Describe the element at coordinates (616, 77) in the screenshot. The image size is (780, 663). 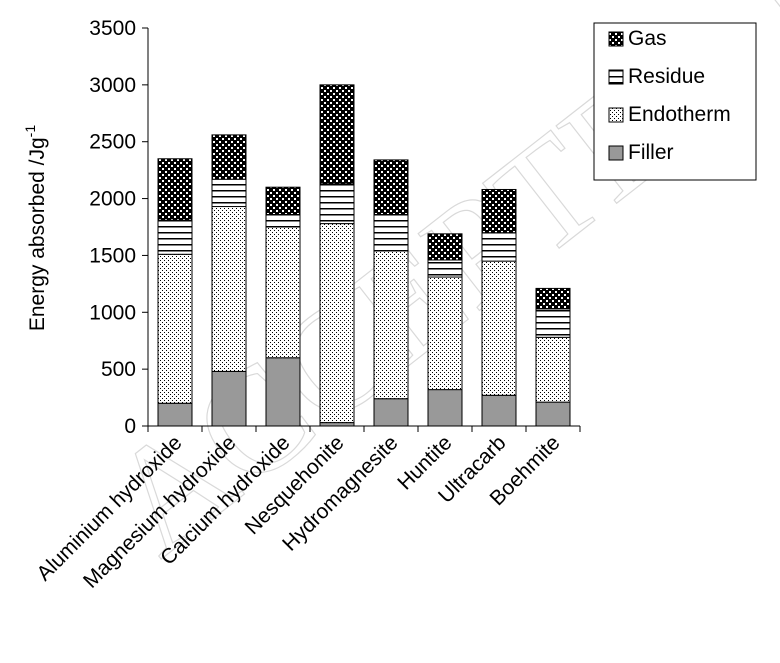
I see `legend-swatch-residue` at that location.